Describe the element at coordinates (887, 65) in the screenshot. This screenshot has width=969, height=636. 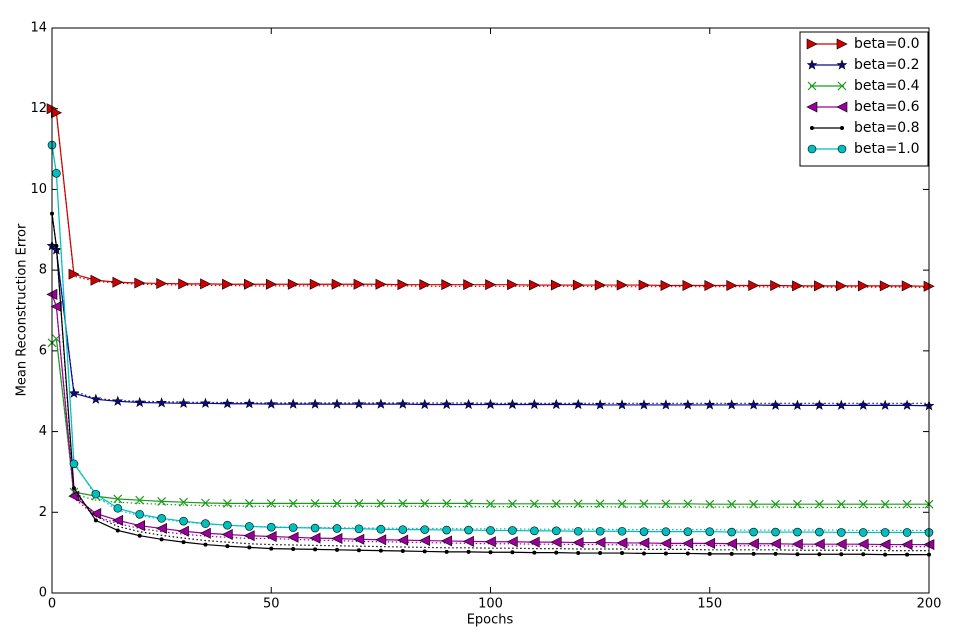
I see `legend-label: beta=0.2` at that location.